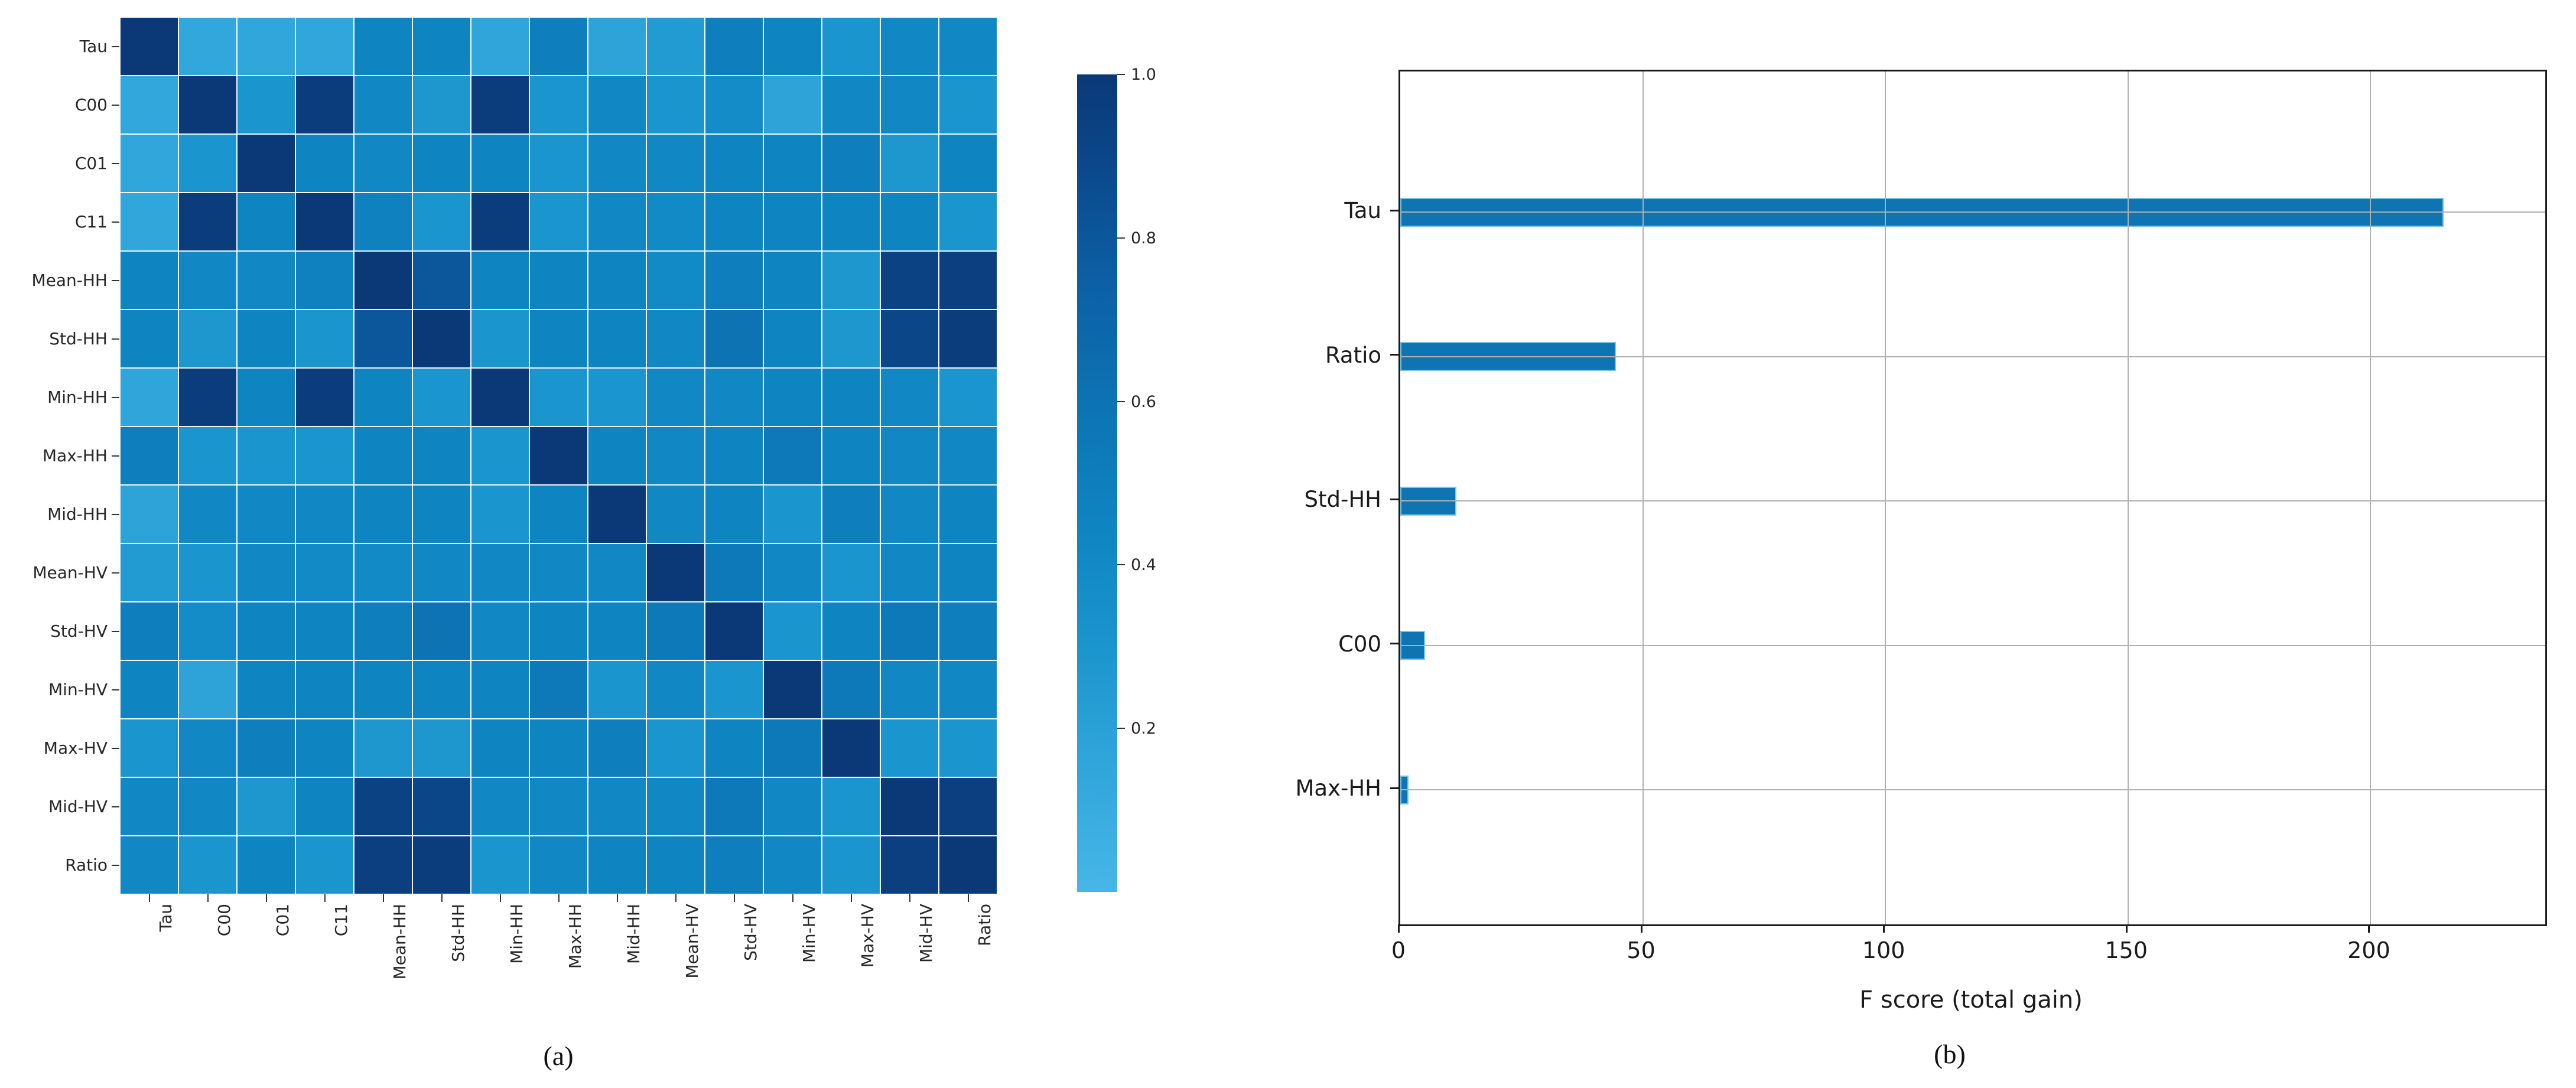  Describe the element at coordinates (79, 338) in the screenshot. I see `heatmap-row-label: Std-HH` at that location.